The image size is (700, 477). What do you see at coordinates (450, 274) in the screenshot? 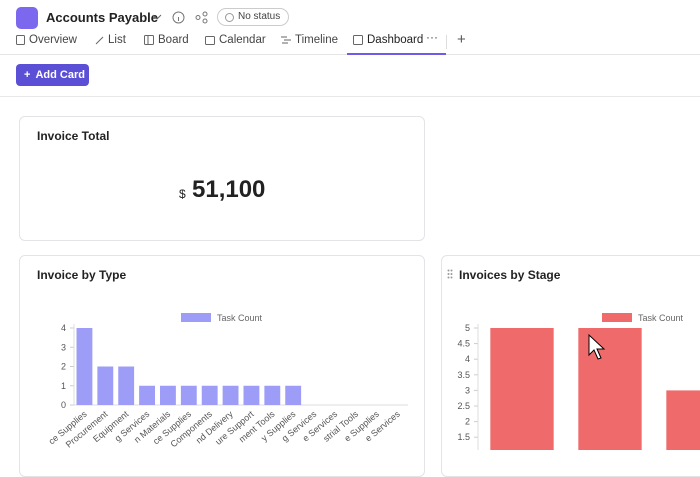
I see `drag-handle` at bounding box center [450, 274].